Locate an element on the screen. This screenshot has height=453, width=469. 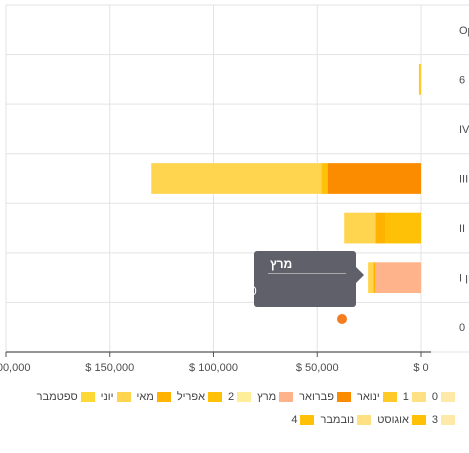
legend-item: אפריל is located at coordinates (199, 397).